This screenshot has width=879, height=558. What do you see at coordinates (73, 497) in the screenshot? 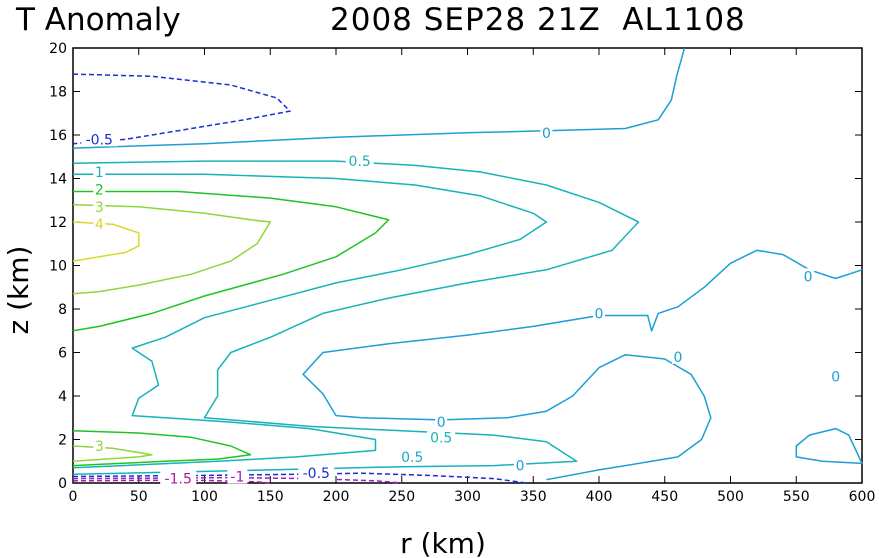
I see `x-tick-label: 0` at bounding box center [73, 497].